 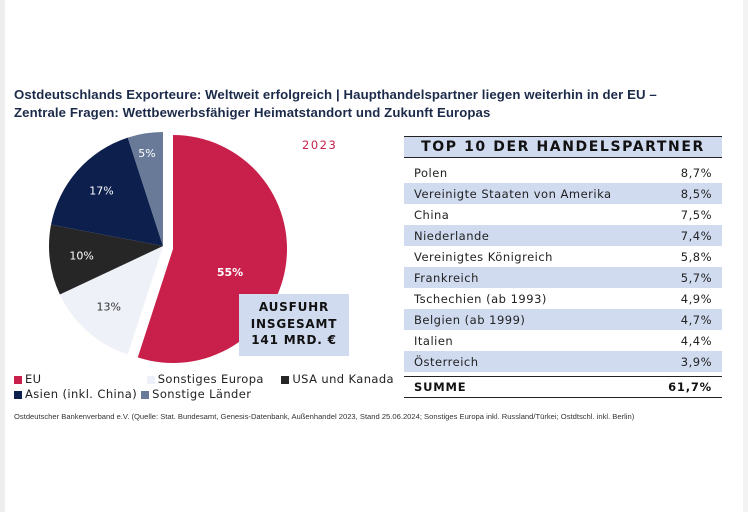 What do you see at coordinates (563, 235) in the screenshot?
I see `table-row: Niederlande 7,4%` at bounding box center [563, 235].